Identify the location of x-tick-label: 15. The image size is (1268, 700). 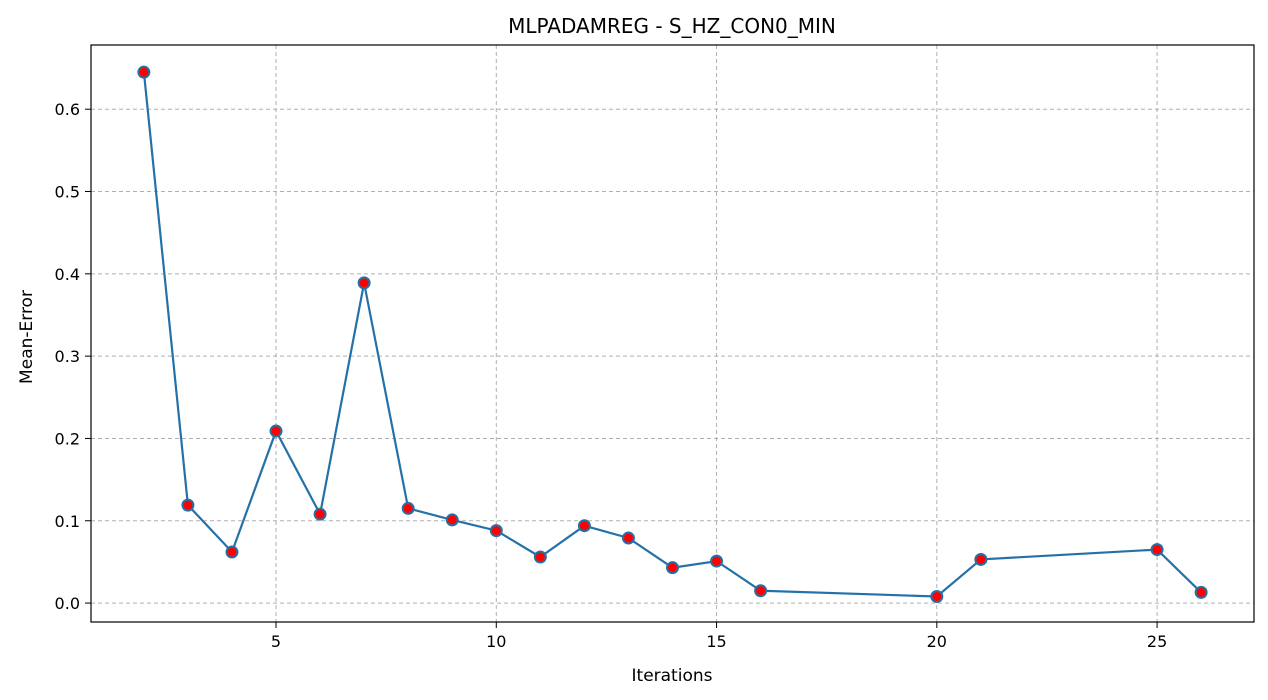
(716, 641).